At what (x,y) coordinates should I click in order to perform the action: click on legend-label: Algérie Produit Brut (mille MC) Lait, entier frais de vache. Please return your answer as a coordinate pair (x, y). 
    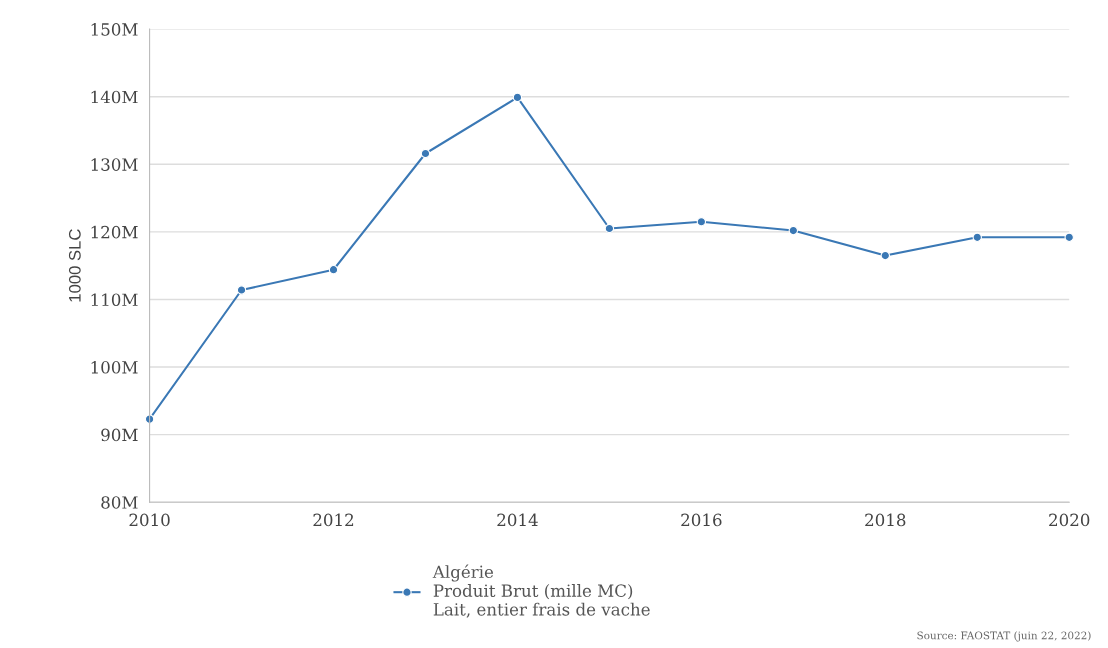
    Looking at the image, I should click on (541, 591).